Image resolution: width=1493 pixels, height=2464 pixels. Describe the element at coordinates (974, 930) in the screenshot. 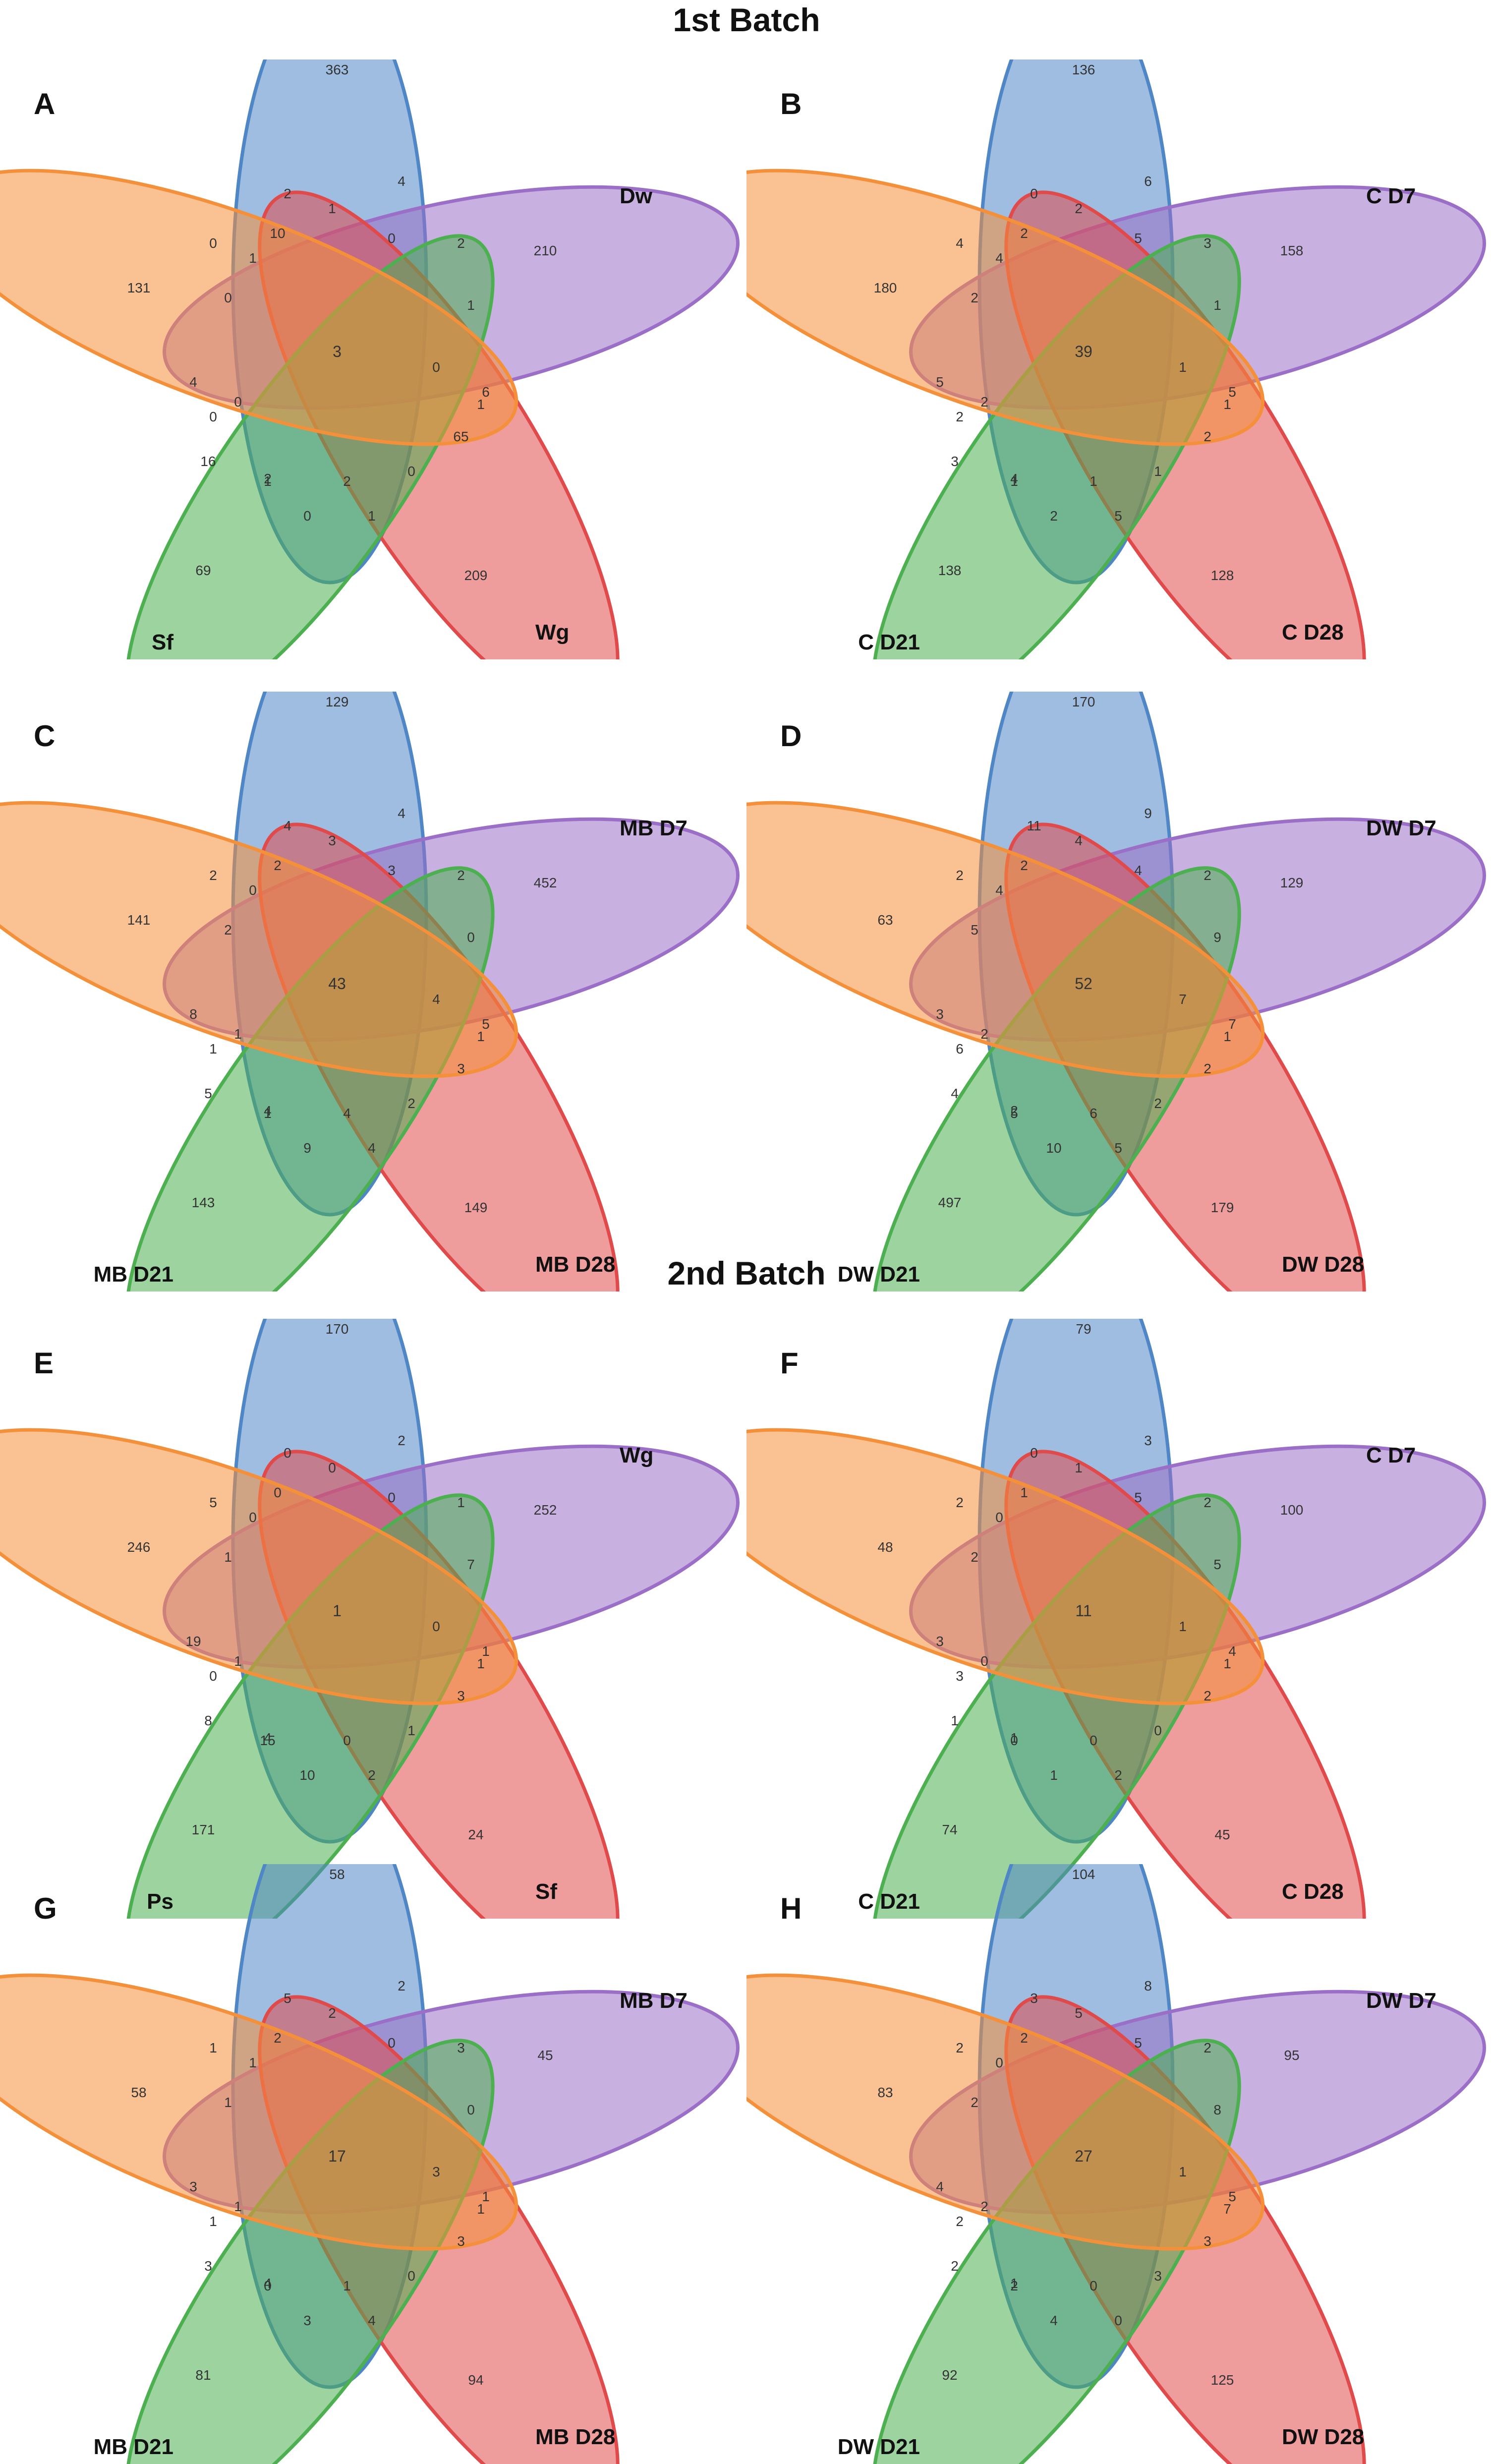

I see `region-count-r24: 5` at that location.